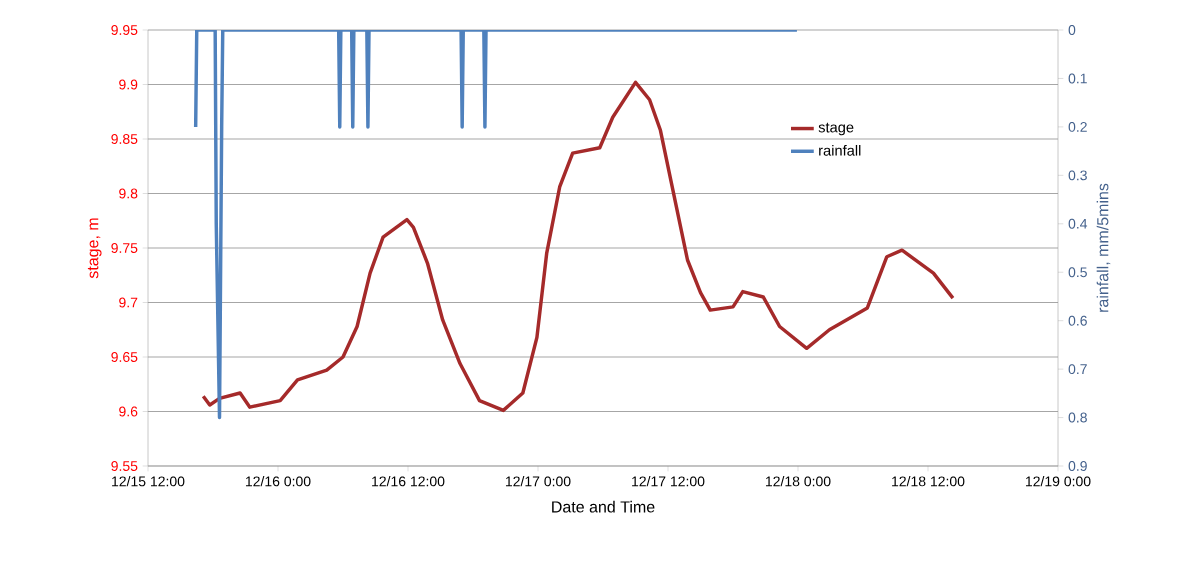 The width and height of the screenshot is (1181, 565). Describe the element at coordinates (1077, 466) in the screenshot. I see `y2-tick-label: 0.9` at that location.